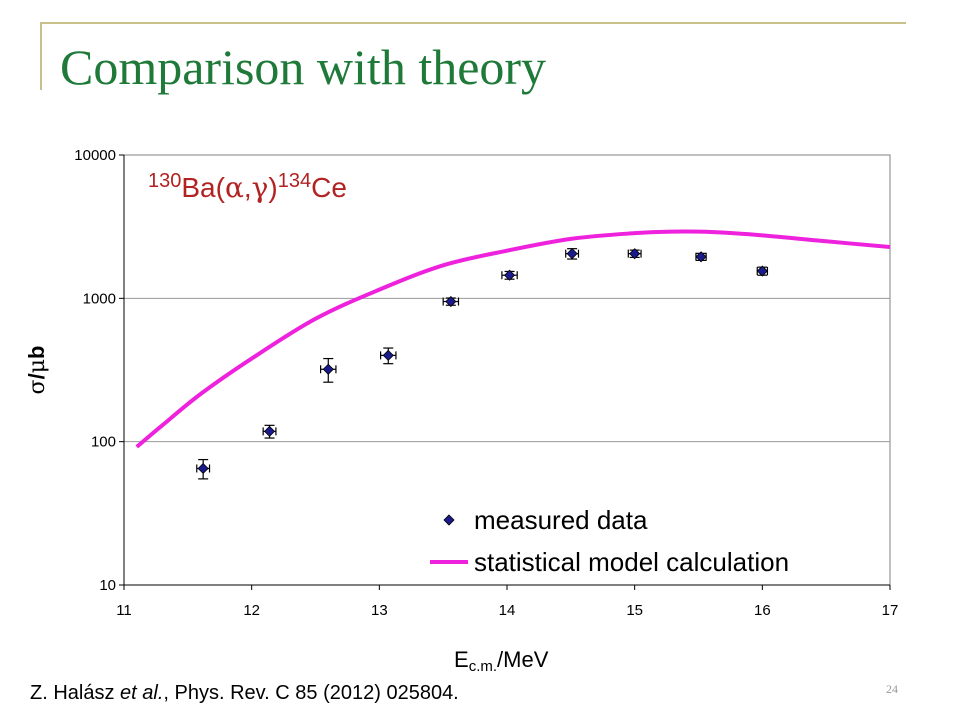 The image size is (960, 720). Describe the element at coordinates (631, 562) in the screenshot. I see `legend-label-model: statistical model calculation` at that location.